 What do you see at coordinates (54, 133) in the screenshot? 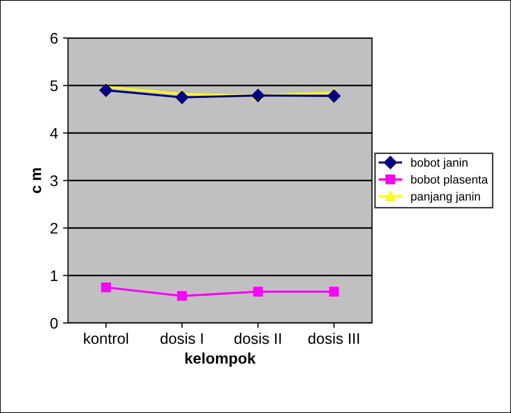
I see `y-tick-label: 4` at bounding box center [54, 133].